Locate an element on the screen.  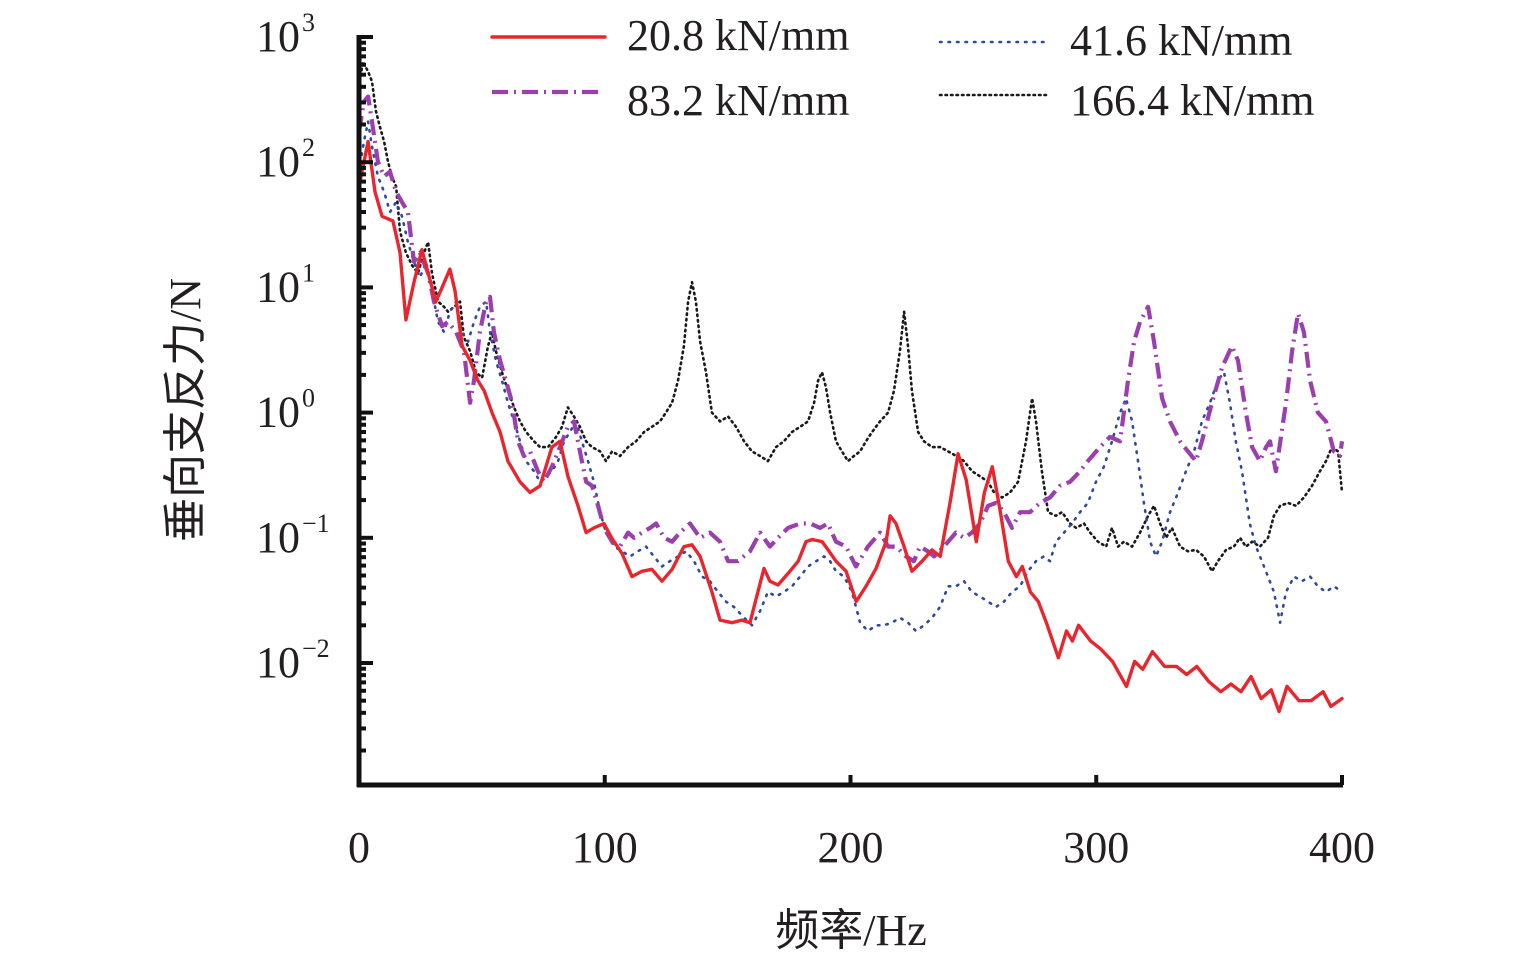
legend-item-0: 20.8 kN/mm is located at coordinates (669, 35).